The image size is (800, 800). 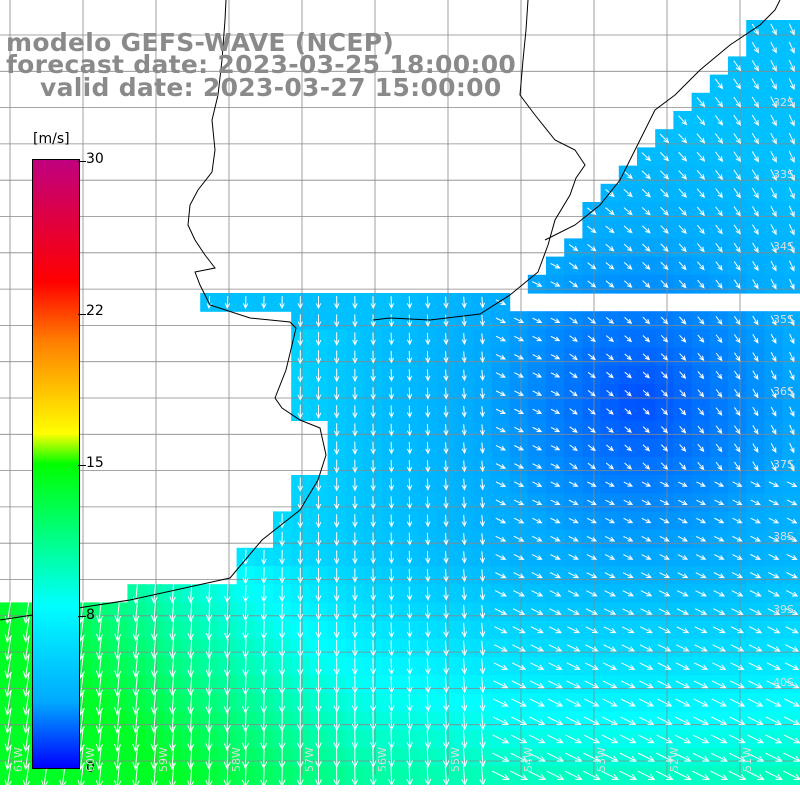 I want to click on lat-label: 38S, so click(x=783, y=536).